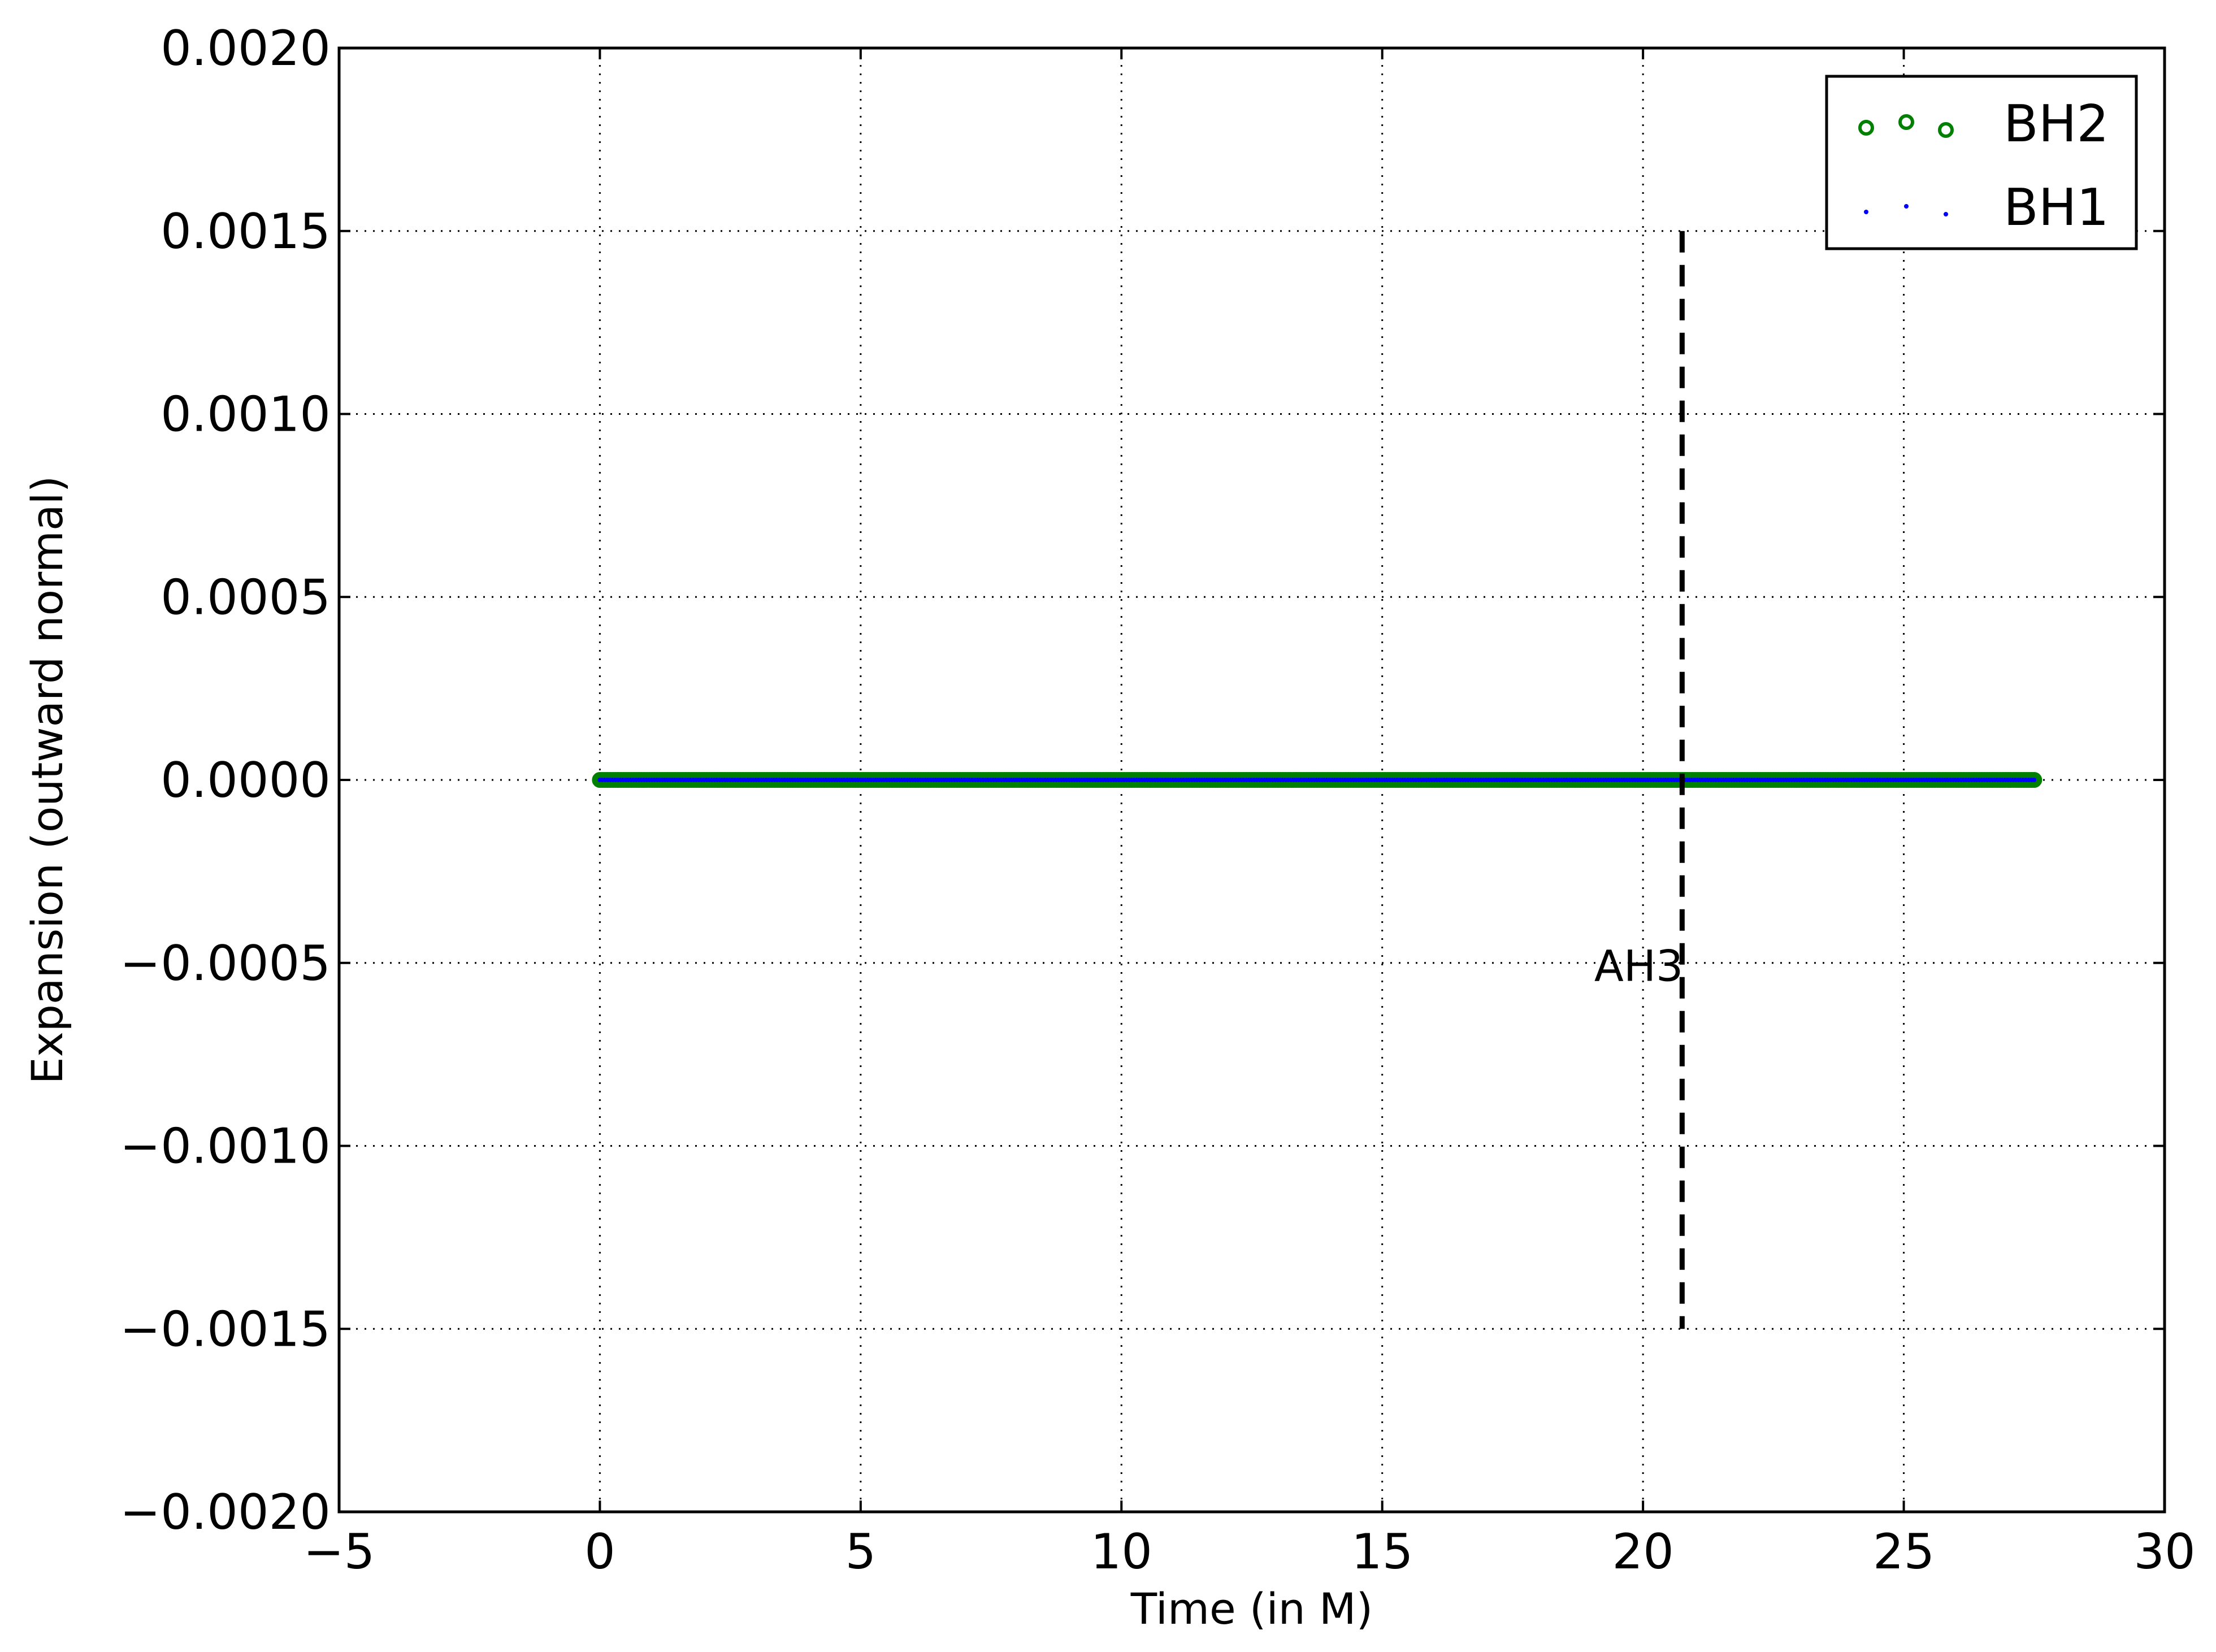  I want to click on y-tick-label: −0.0015, so click(225, 1329).